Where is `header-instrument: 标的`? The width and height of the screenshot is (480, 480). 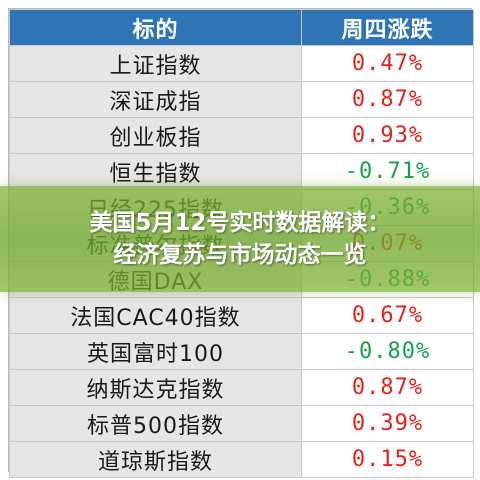
header-instrument: 标的 is located at coordinates (155, 27).